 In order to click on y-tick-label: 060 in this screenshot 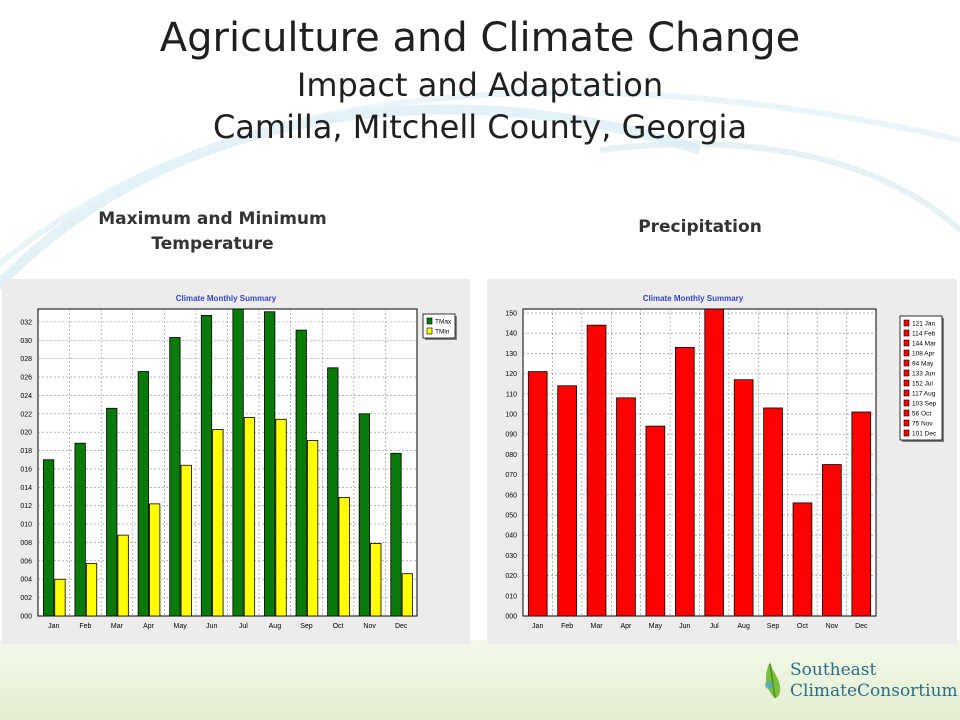, I will do `click(511, 495)`.